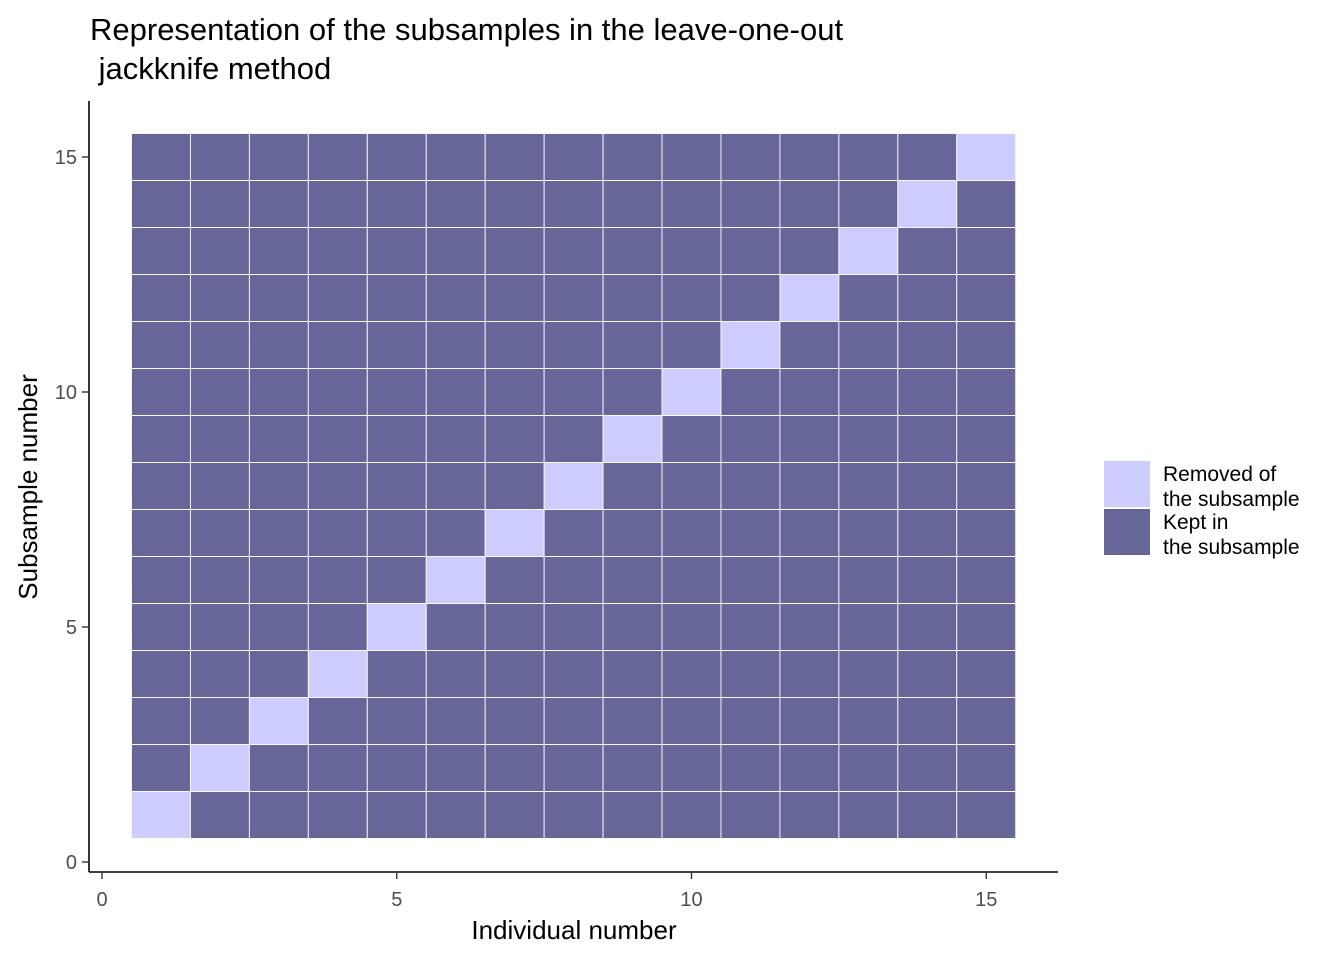 This screenshot has height=960, width=1344. What do you see at coordinates (1127, 484) in the screenshot?
I see `legend-key-removed` at bounding box center [1127, 484].